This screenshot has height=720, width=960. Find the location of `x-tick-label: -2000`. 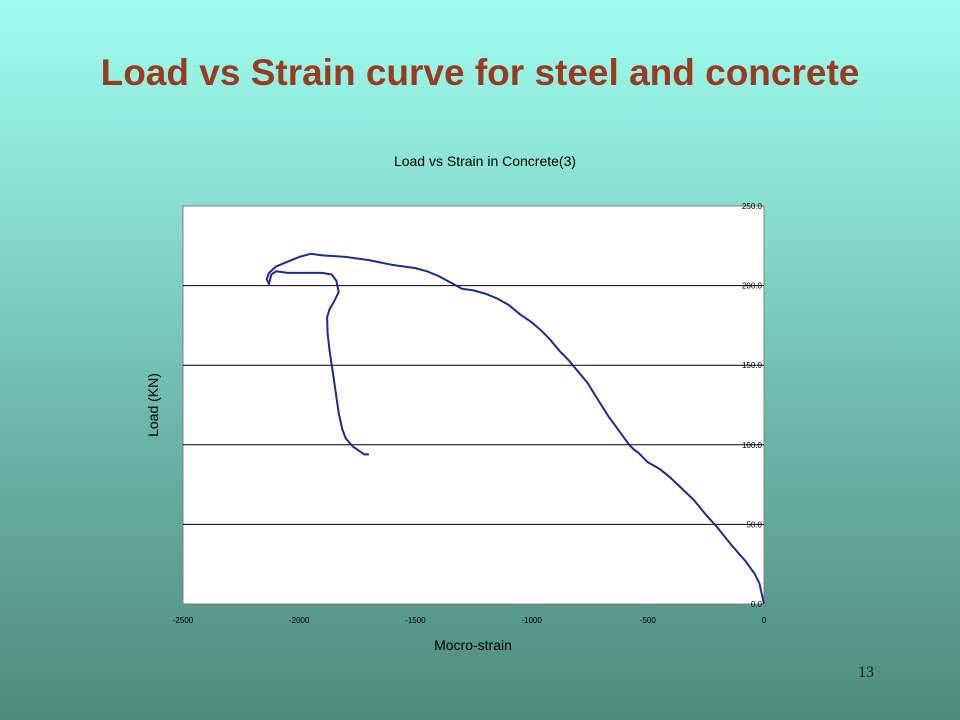

x-tick-label: -2000 is located at coordinates (299, 620).